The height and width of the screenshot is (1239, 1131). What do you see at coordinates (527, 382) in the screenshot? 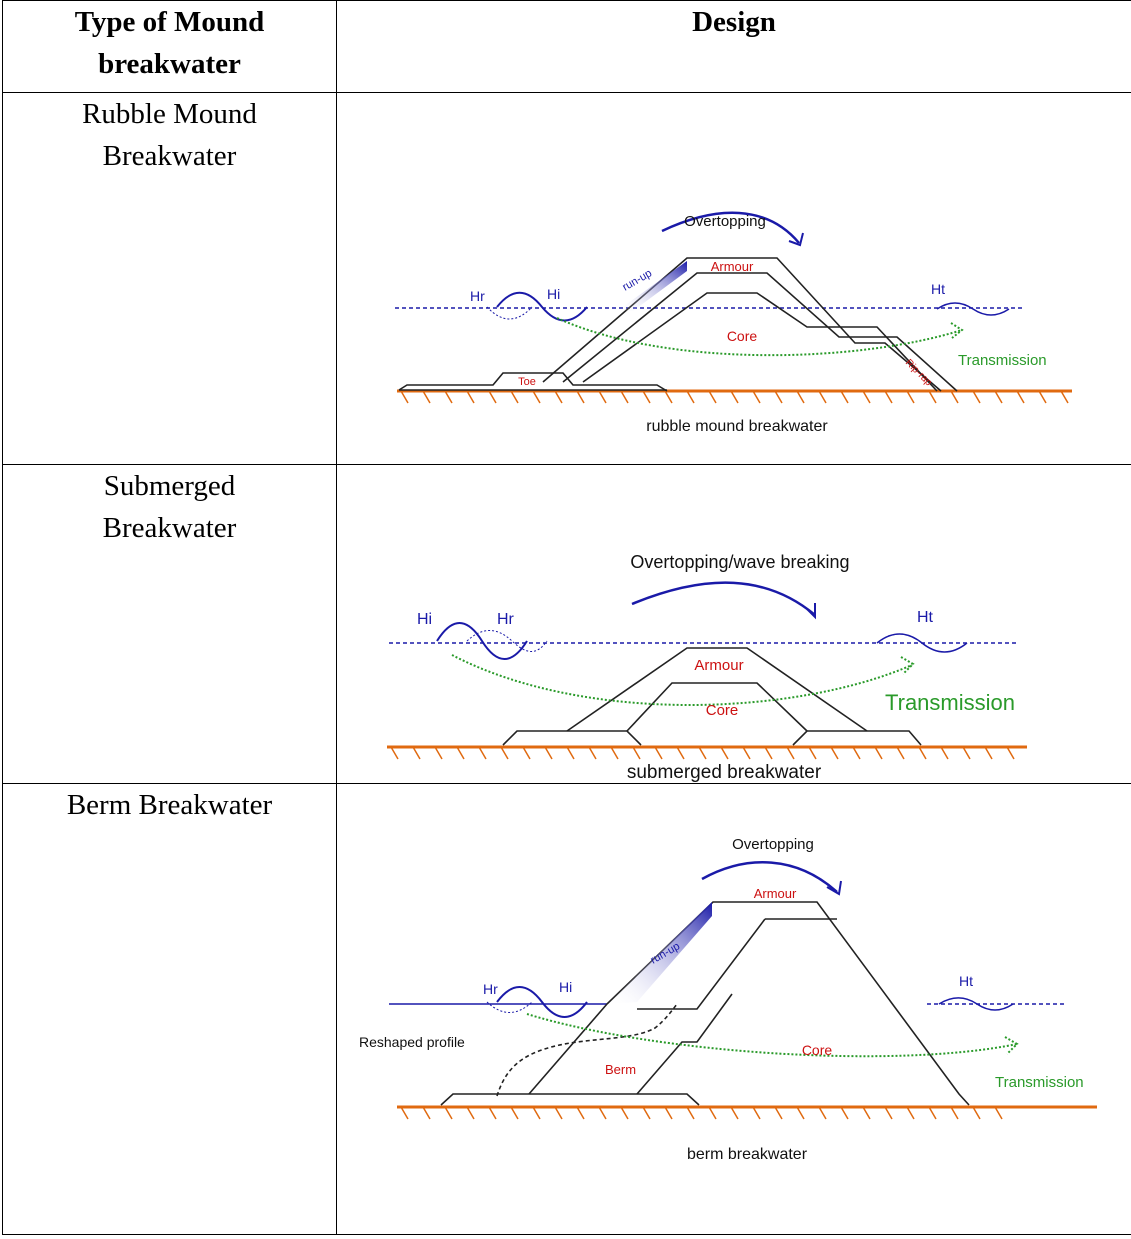
I see `toe-label: Toe` at bounding box center [527, 382].